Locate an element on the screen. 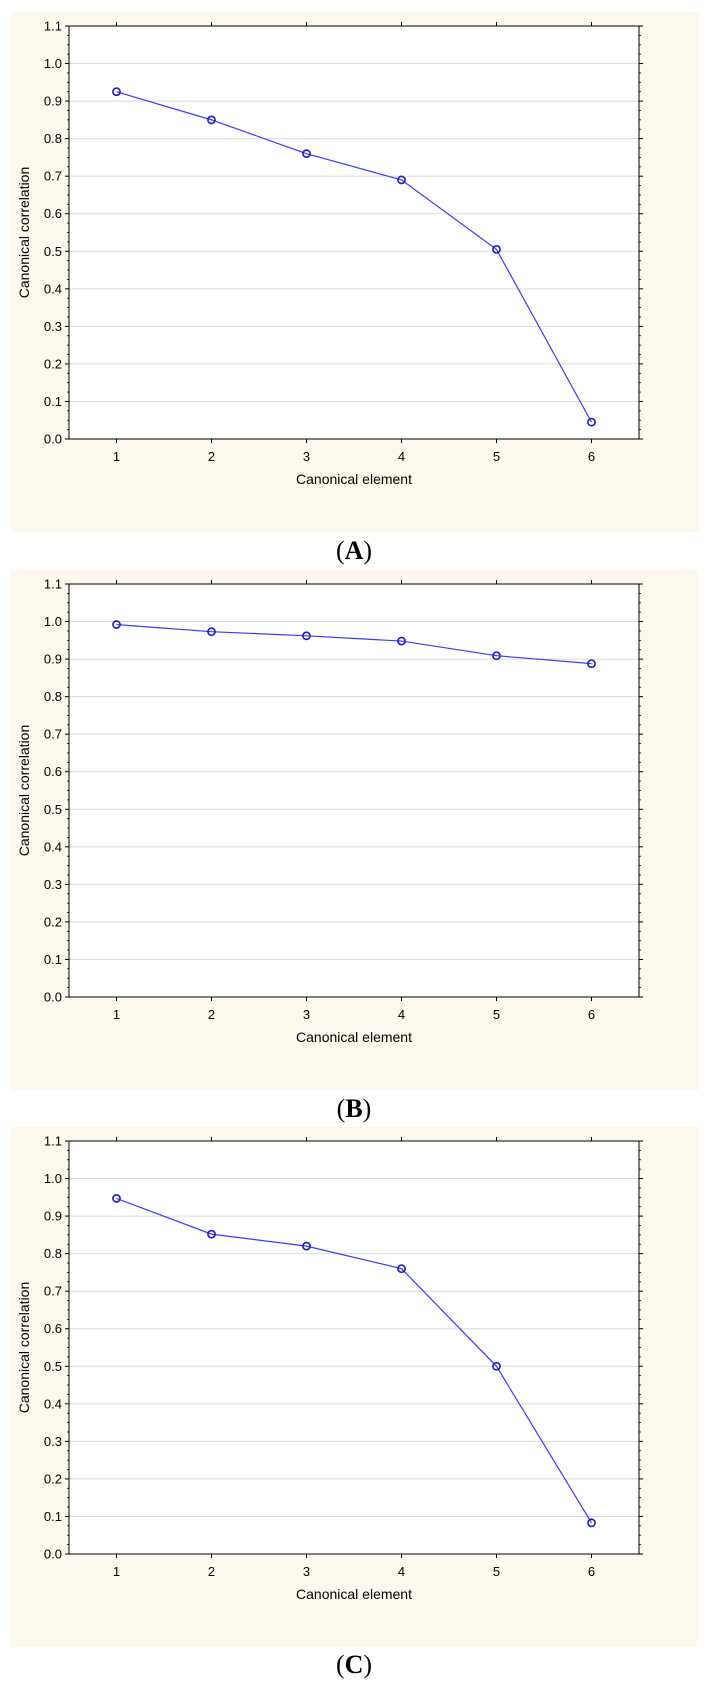  caption-c: (C) is located at coordinates (354, 1664).